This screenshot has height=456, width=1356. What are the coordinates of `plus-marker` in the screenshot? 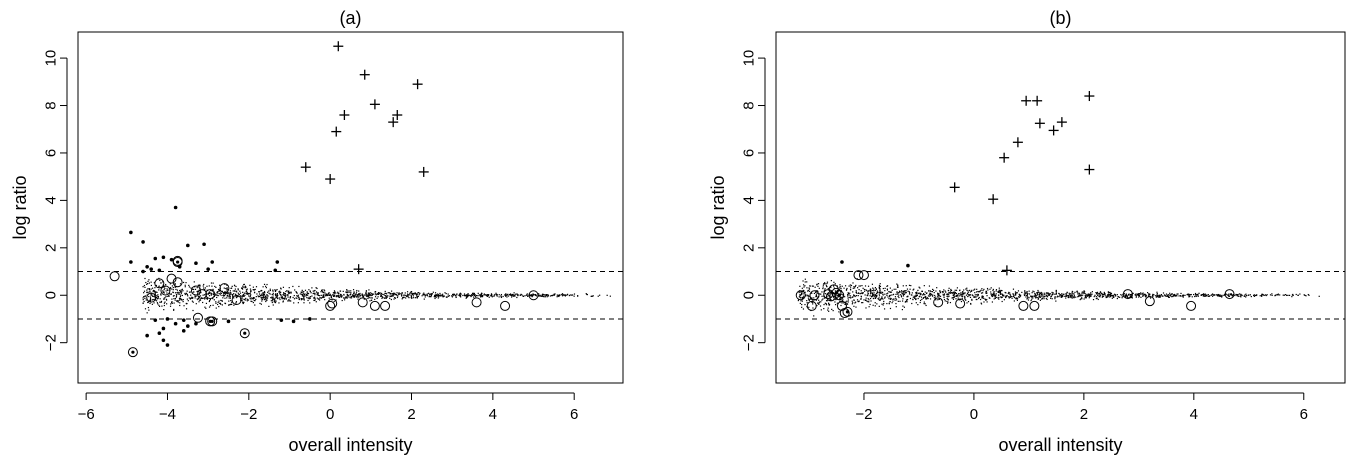 It's located at (344, 115).